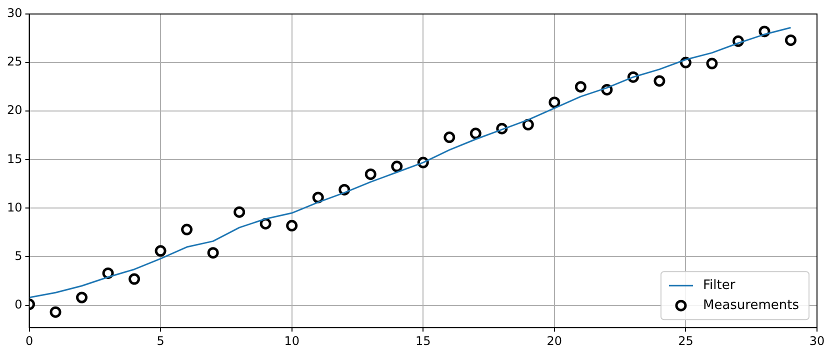 The height and width of the screenshot is (356, 831). What do you see at coordinates (14, 61) in the screenshot?
I see `y-tick-label: 25` at bounding box center [14, 61].